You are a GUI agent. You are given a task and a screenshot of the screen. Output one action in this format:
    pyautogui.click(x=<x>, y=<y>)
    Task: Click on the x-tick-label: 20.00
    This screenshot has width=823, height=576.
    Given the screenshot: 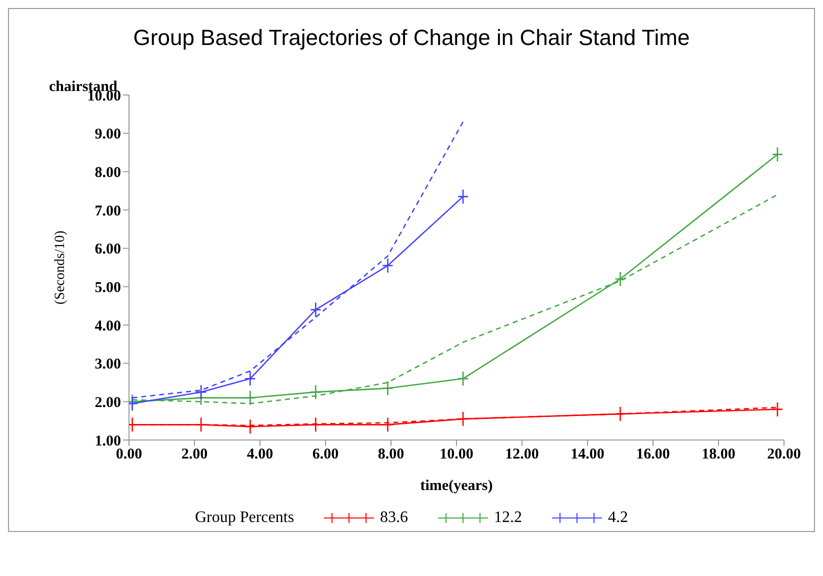 What is the action you would take?
    pyautogui.click(x=784, y=454)
    